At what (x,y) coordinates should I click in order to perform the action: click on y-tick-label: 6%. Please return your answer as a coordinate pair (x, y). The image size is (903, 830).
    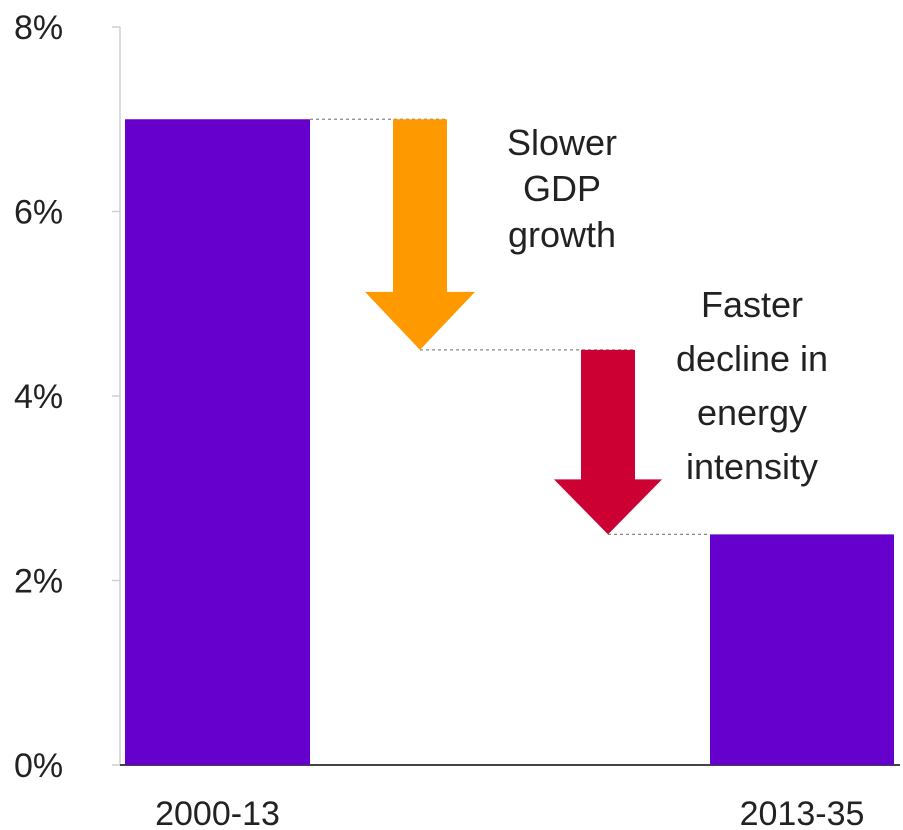
    Looking at the image, I should click on (38, 213).